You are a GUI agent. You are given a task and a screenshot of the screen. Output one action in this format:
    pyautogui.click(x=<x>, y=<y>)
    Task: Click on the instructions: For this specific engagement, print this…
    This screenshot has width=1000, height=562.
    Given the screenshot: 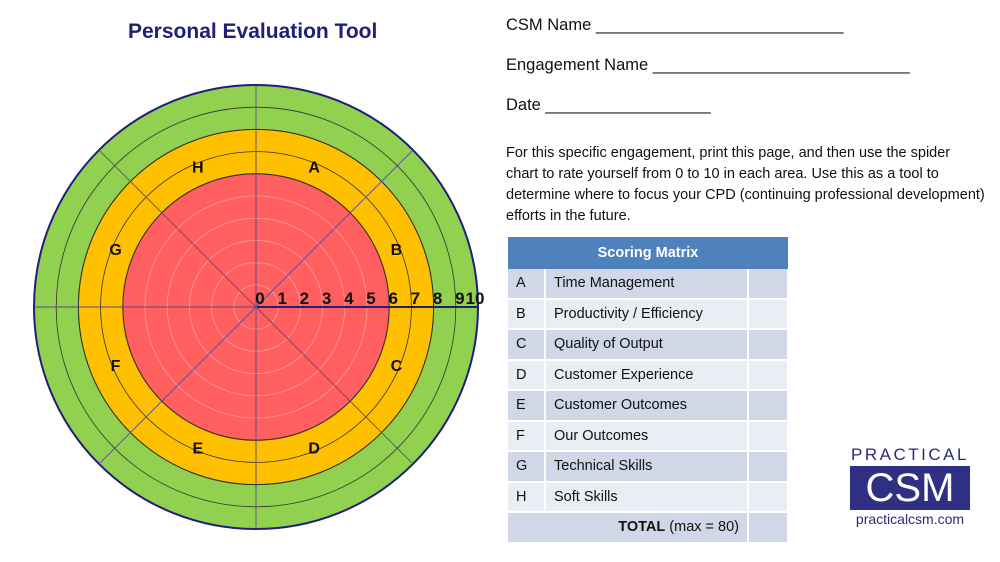 What is the action you would take?
    pyautogui.click(x=745, y=184)
    